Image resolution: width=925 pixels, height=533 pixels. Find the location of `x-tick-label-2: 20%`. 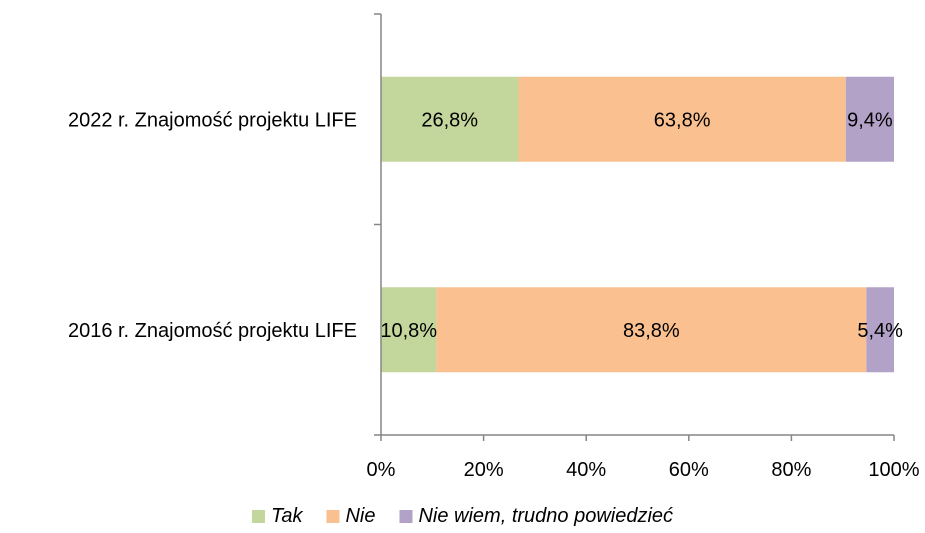

x-tick-label-2: 20% is located at coordinates (484, 470).